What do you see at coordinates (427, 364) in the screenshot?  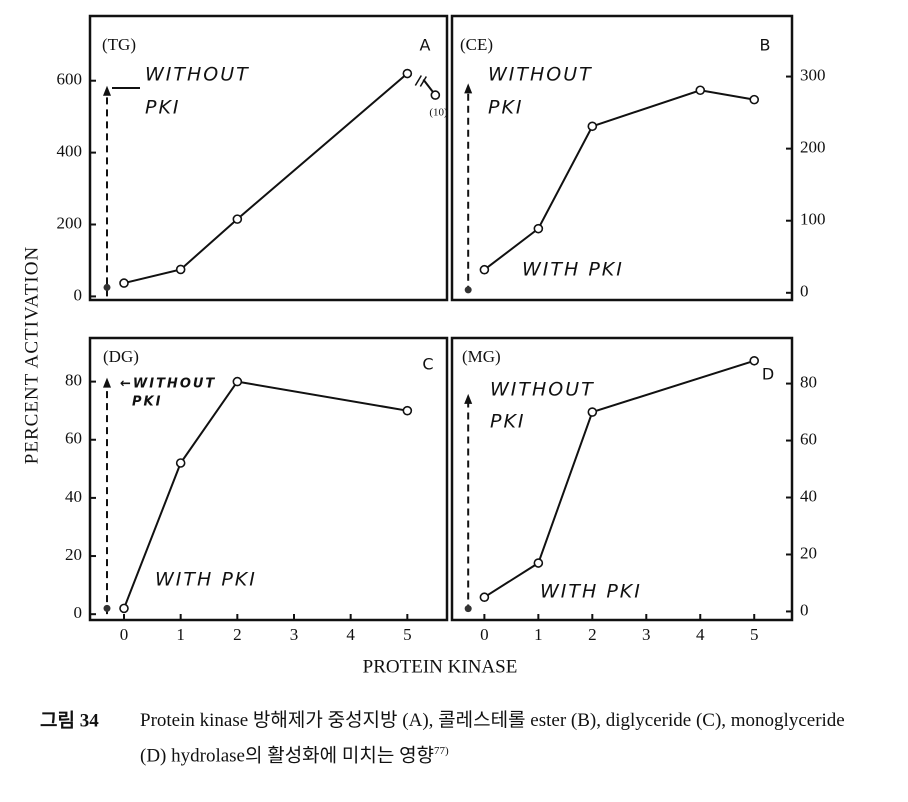 I see `panel-letter: C` at bounding box center [427, 364].